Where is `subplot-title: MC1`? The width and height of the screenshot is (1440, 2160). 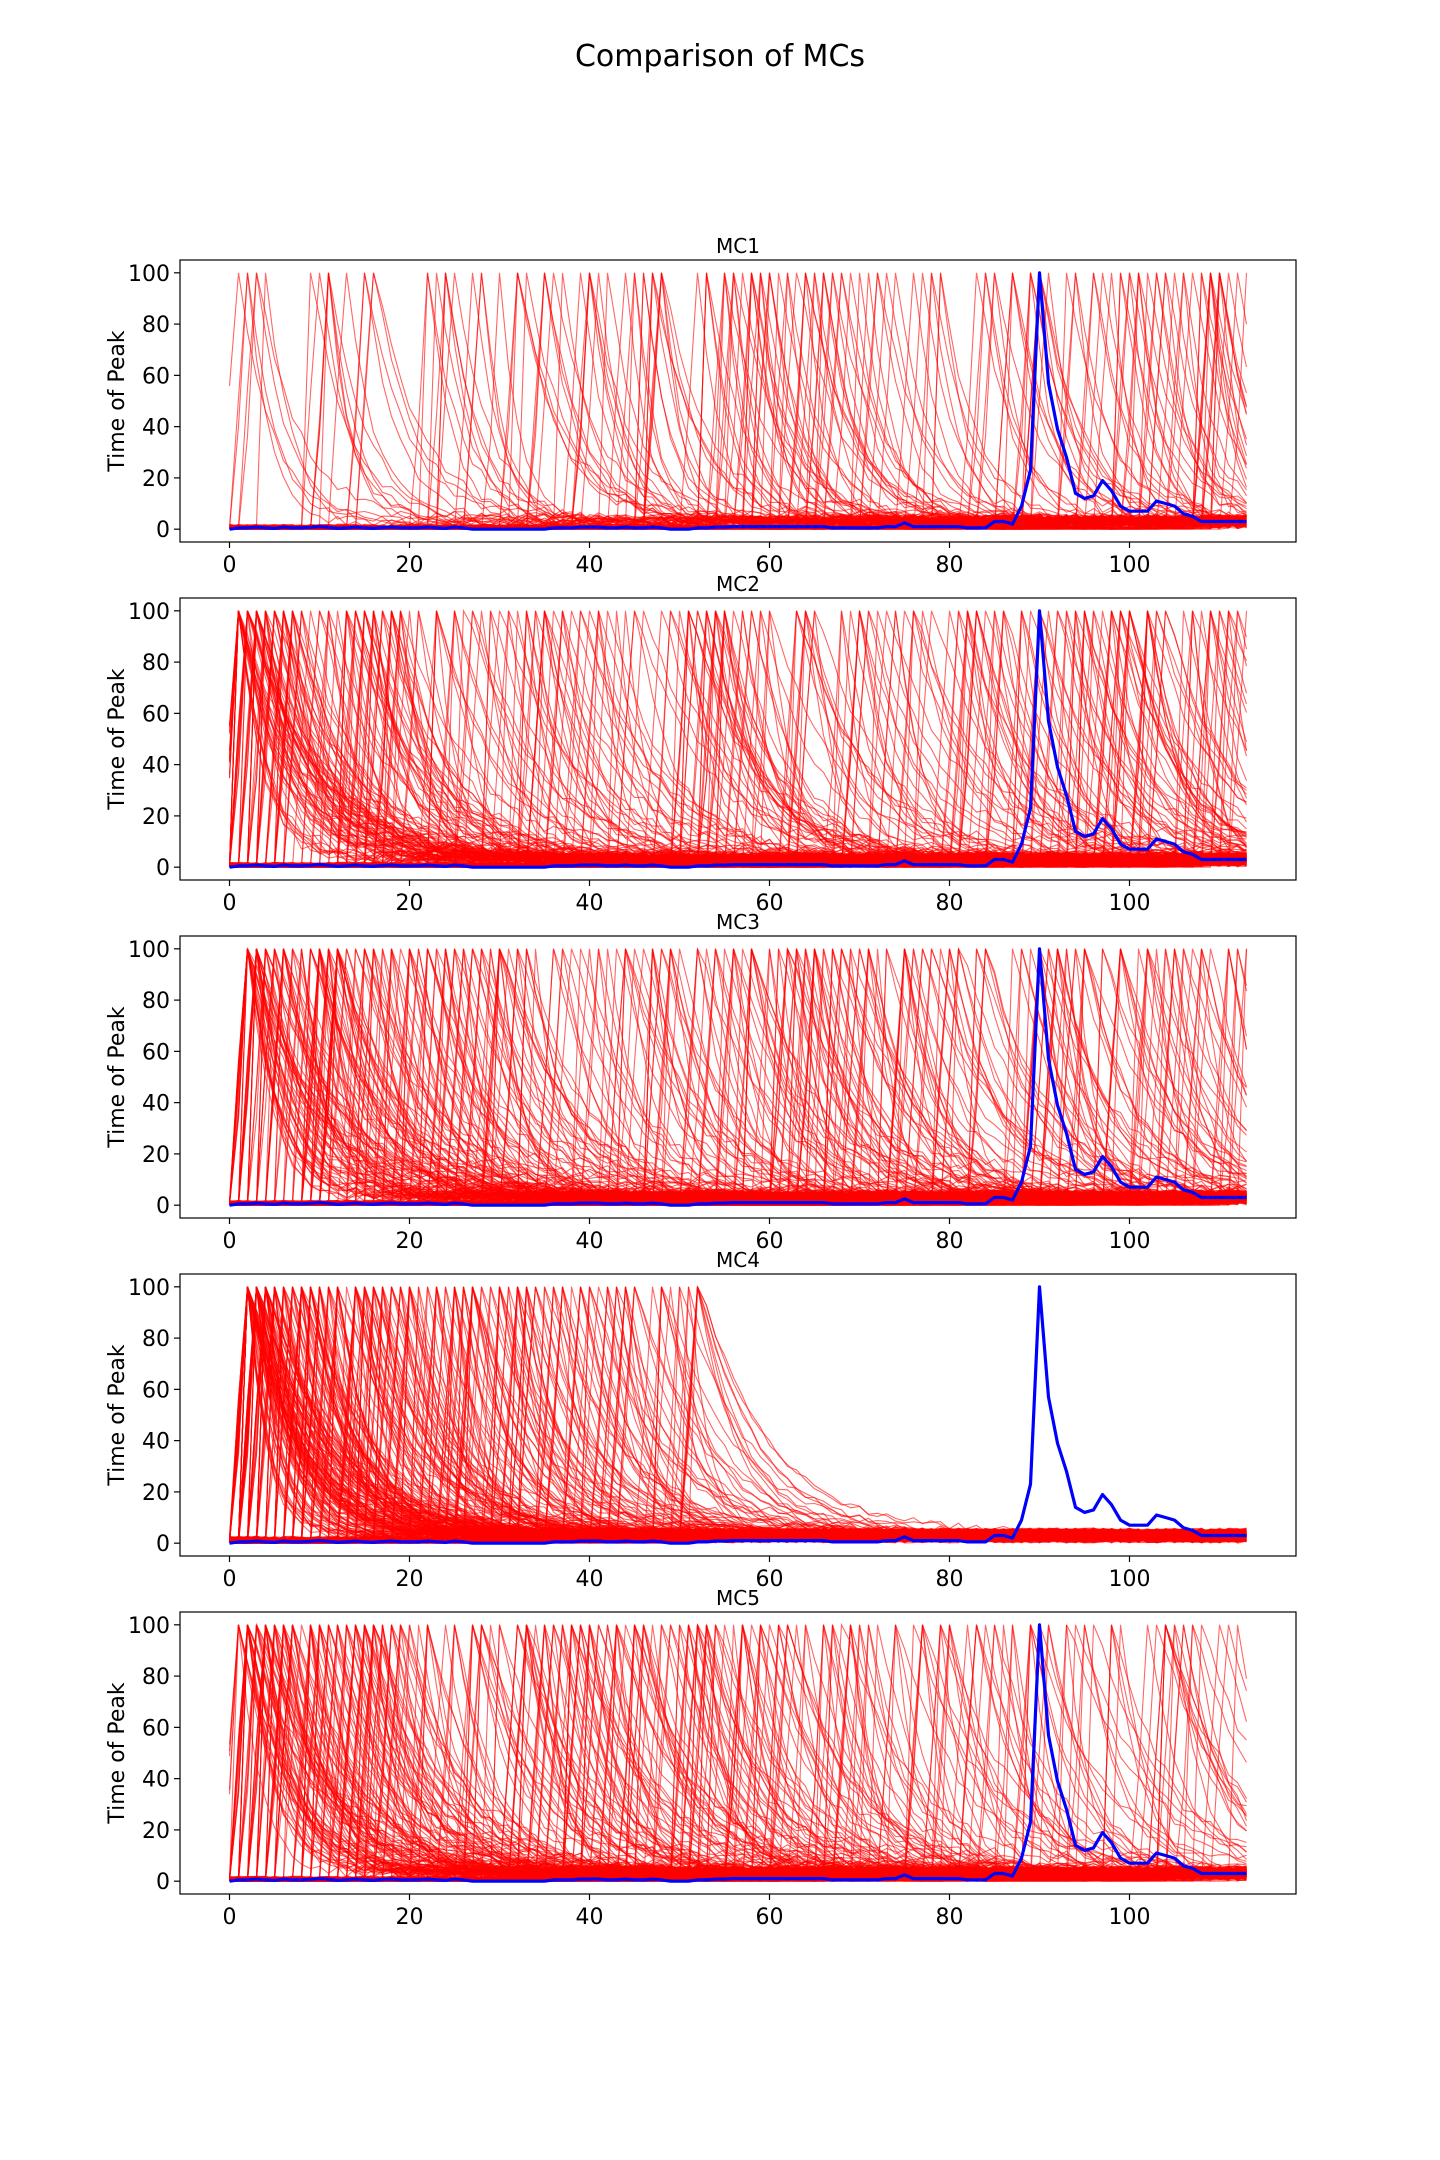 subplot-title: MC1 is located at coordinates (738, 246).